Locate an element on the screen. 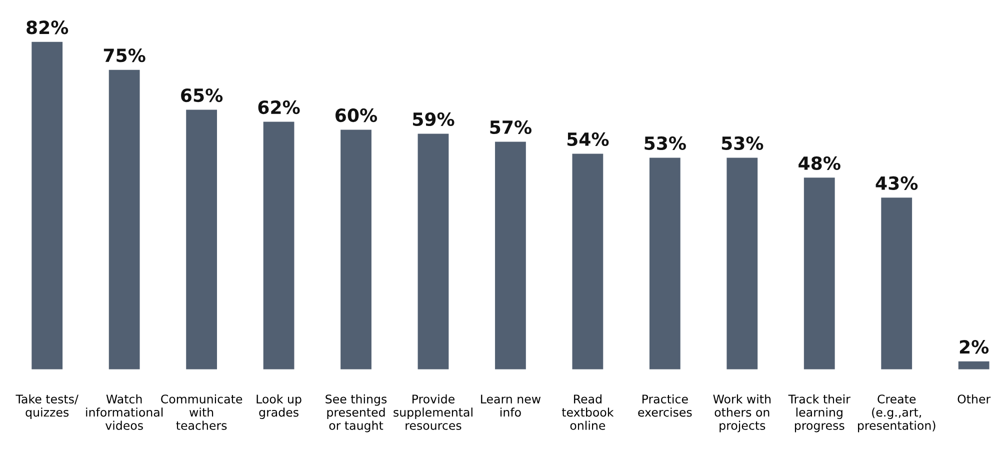 This screenshot has width=997, height=456. x-tick-label: Take tests/ quizzes is located at coordinates (47, 407).